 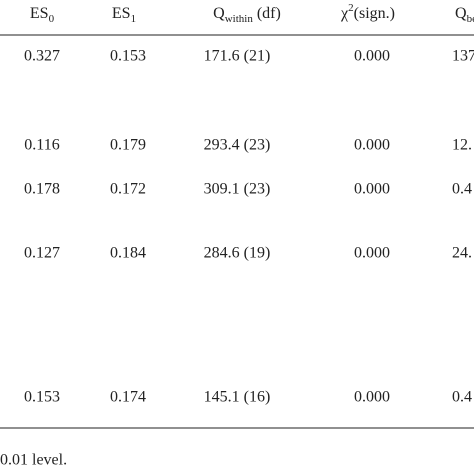 What do you see at coordinates (267, 13) in the screenshot?
I see `header-after: (df)` at bounding box center [267, 13].